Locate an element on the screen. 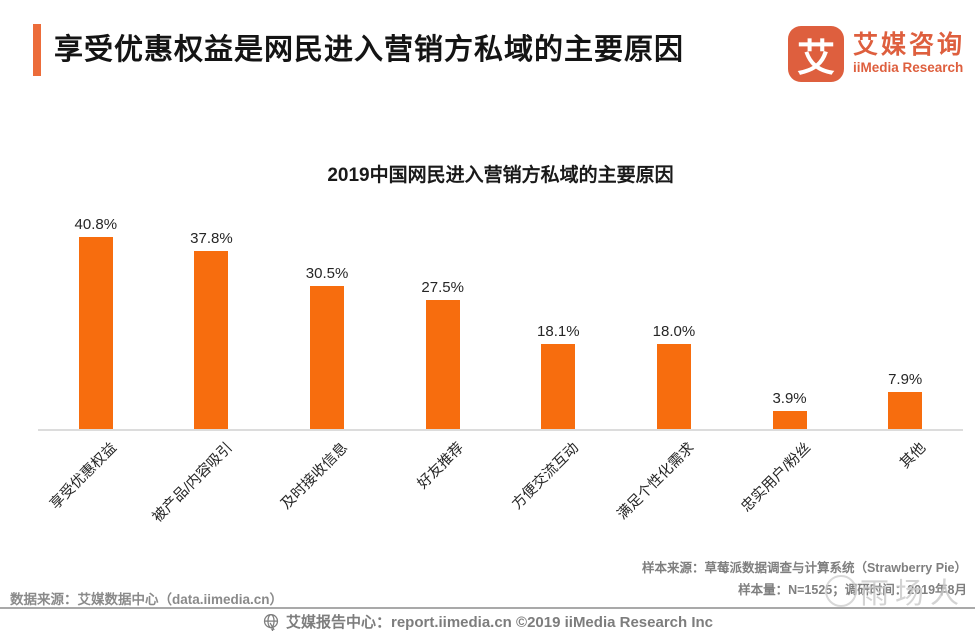  bar-column: 40.8% is located at coordinates (96, 315).